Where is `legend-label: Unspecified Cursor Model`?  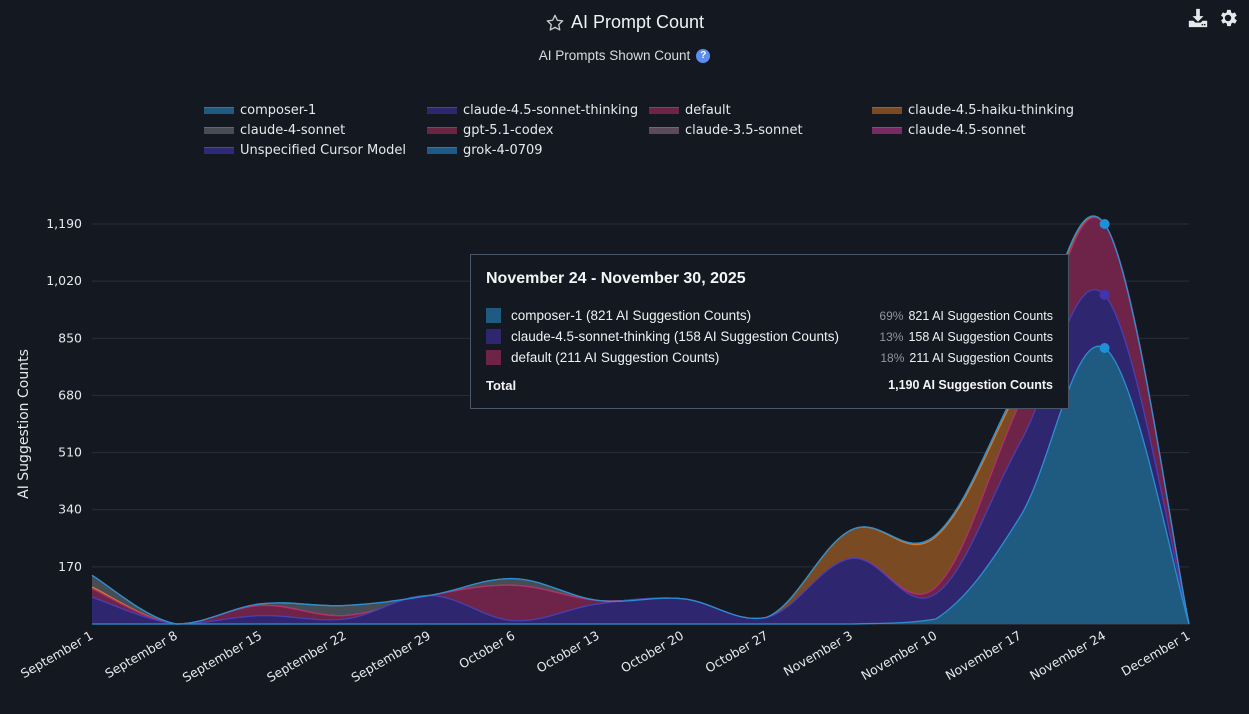 legend-label: Unspecified Cursor Model is located at coordinates (323, 150).